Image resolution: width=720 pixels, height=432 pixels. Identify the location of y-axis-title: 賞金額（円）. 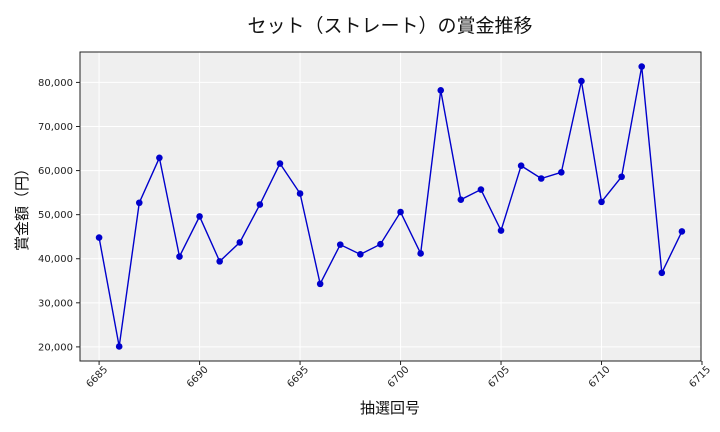
(22, 206).